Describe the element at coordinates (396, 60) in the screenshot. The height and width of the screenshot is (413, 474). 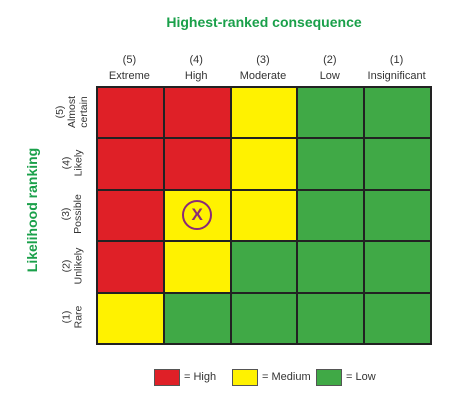
I see `column-number: (1)` at that location.